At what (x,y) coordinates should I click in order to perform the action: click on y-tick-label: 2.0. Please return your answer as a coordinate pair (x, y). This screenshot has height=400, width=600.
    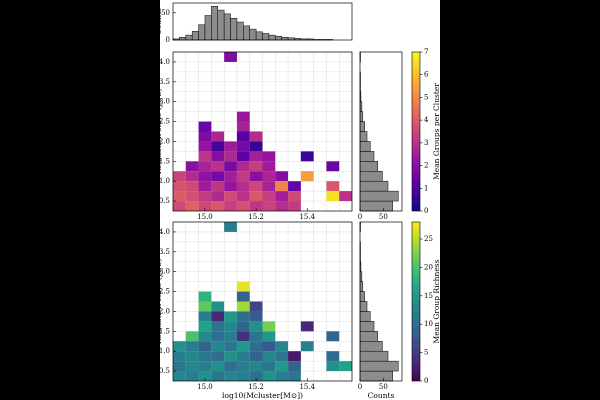
    Looking at the image, I should click on (164, 311).